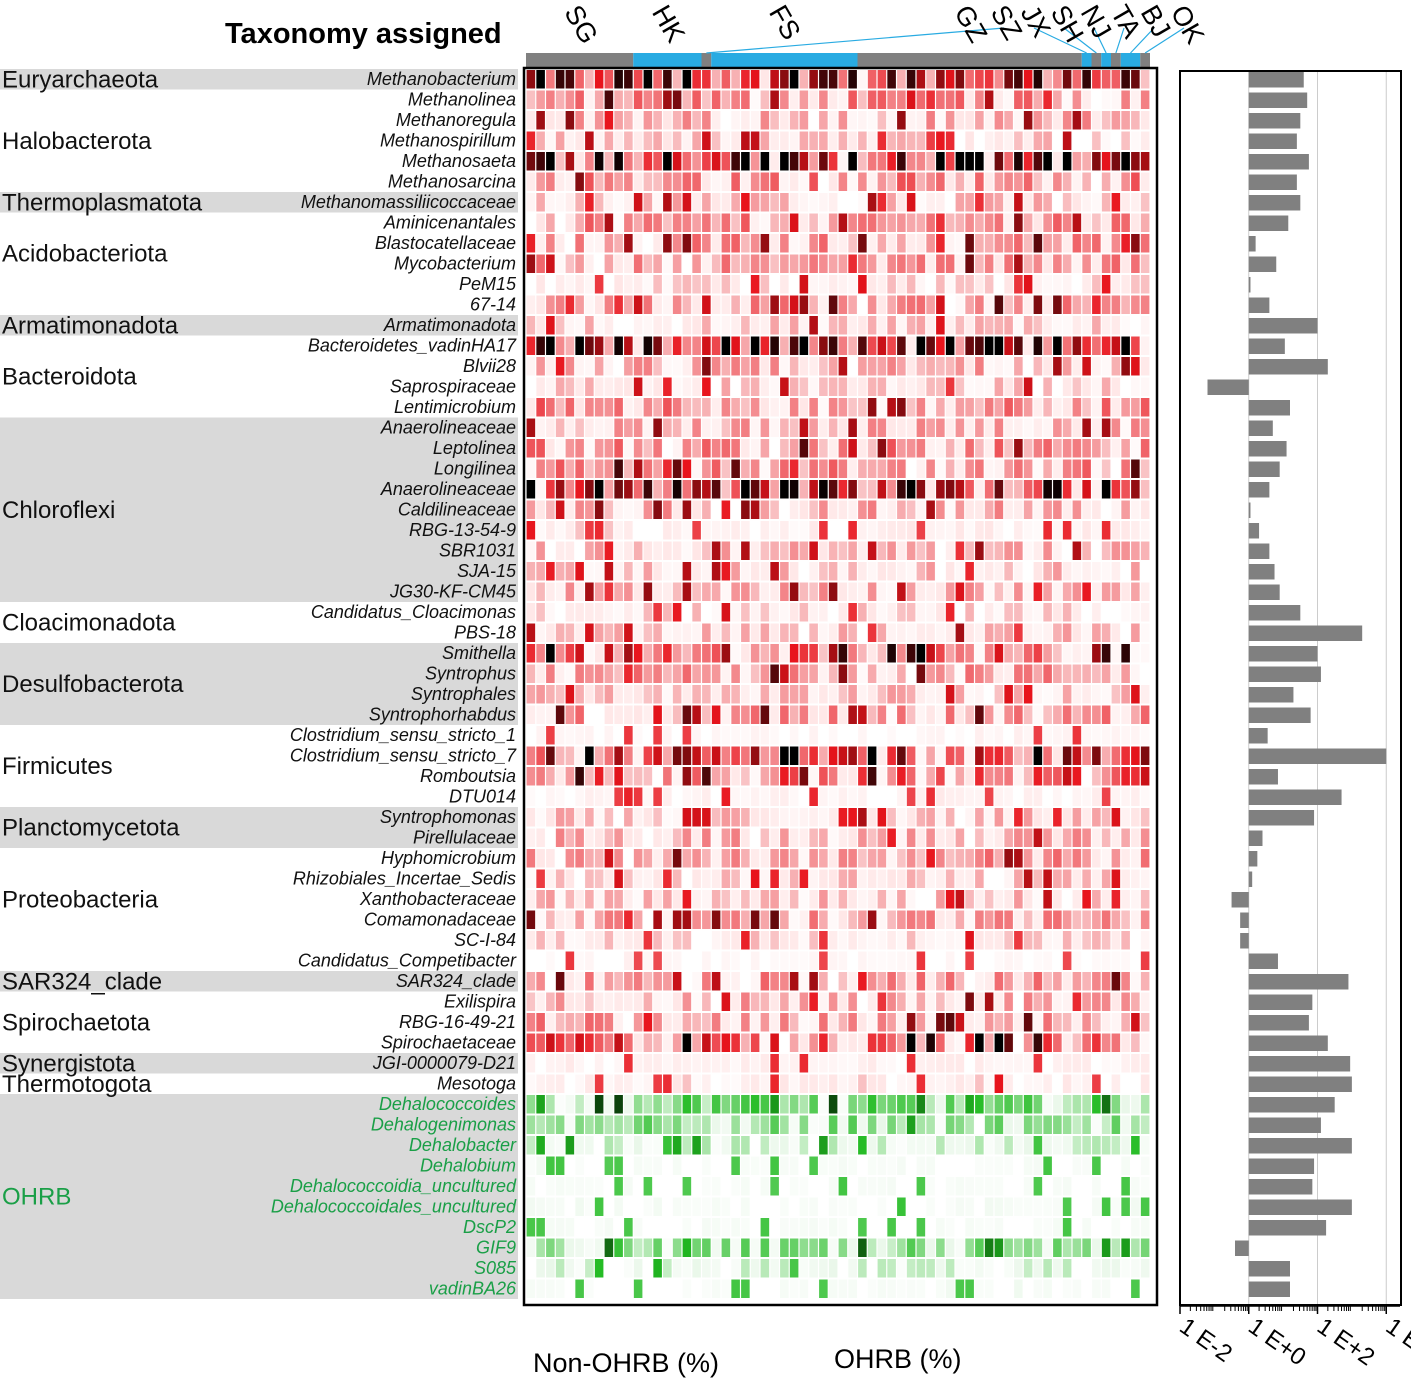  I want to click on abundance-bar, so click(1287, 1228).